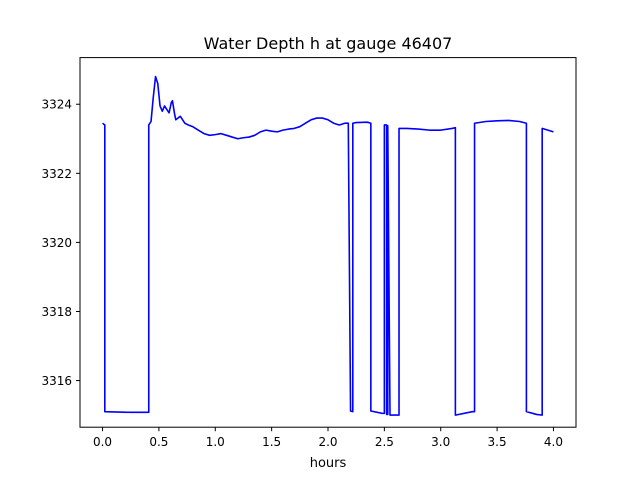  I want to click on y-tick-label: 3318, so click(56, 312).